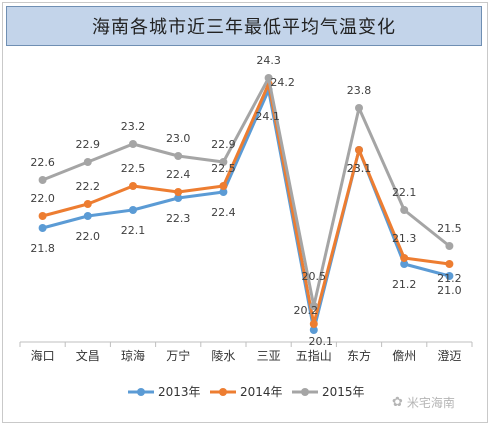 The image size is (492, 427). What do you see at coordinates (223, 356) in the screenshot?
I see `x-tick-label: 陵水` at bounding box center [223, 356].